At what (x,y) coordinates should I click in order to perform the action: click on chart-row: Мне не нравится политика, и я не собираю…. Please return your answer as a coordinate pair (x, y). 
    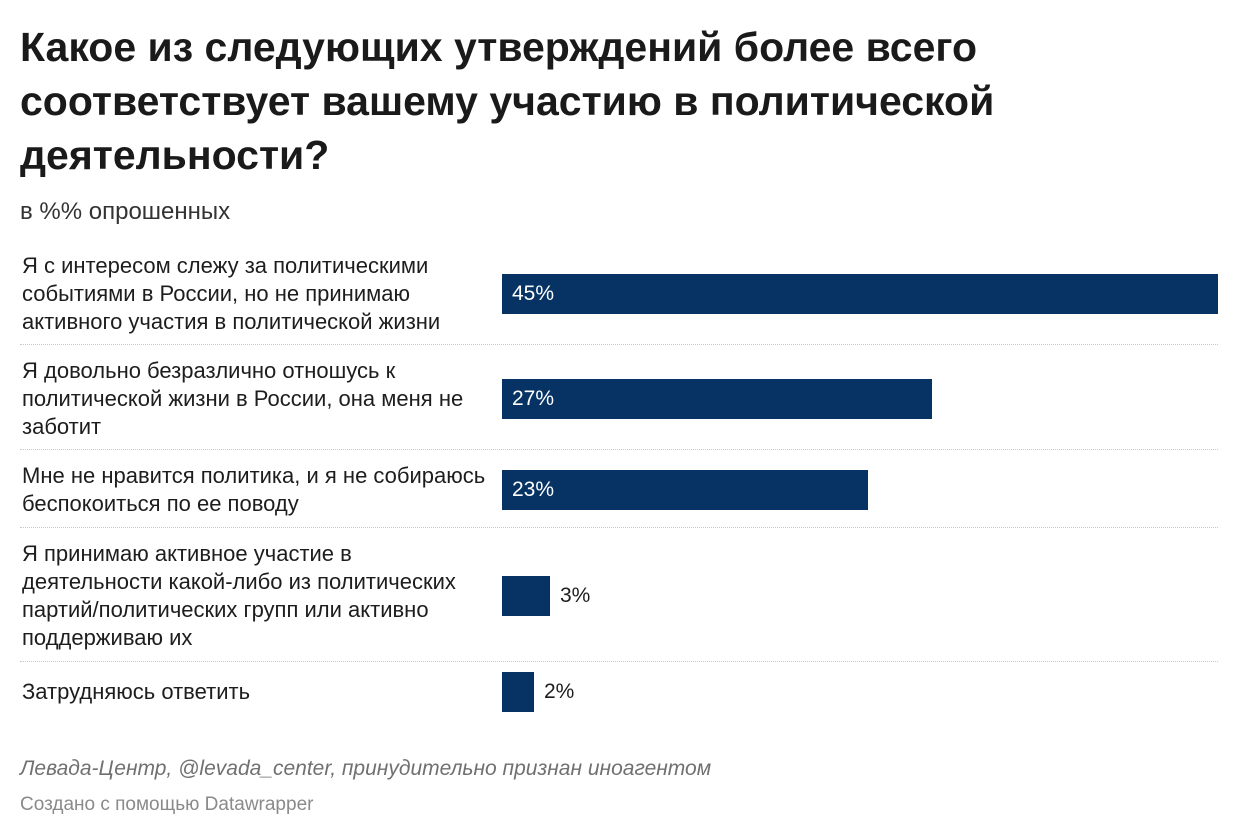
    Looking at the image, I should click on (619, 489).